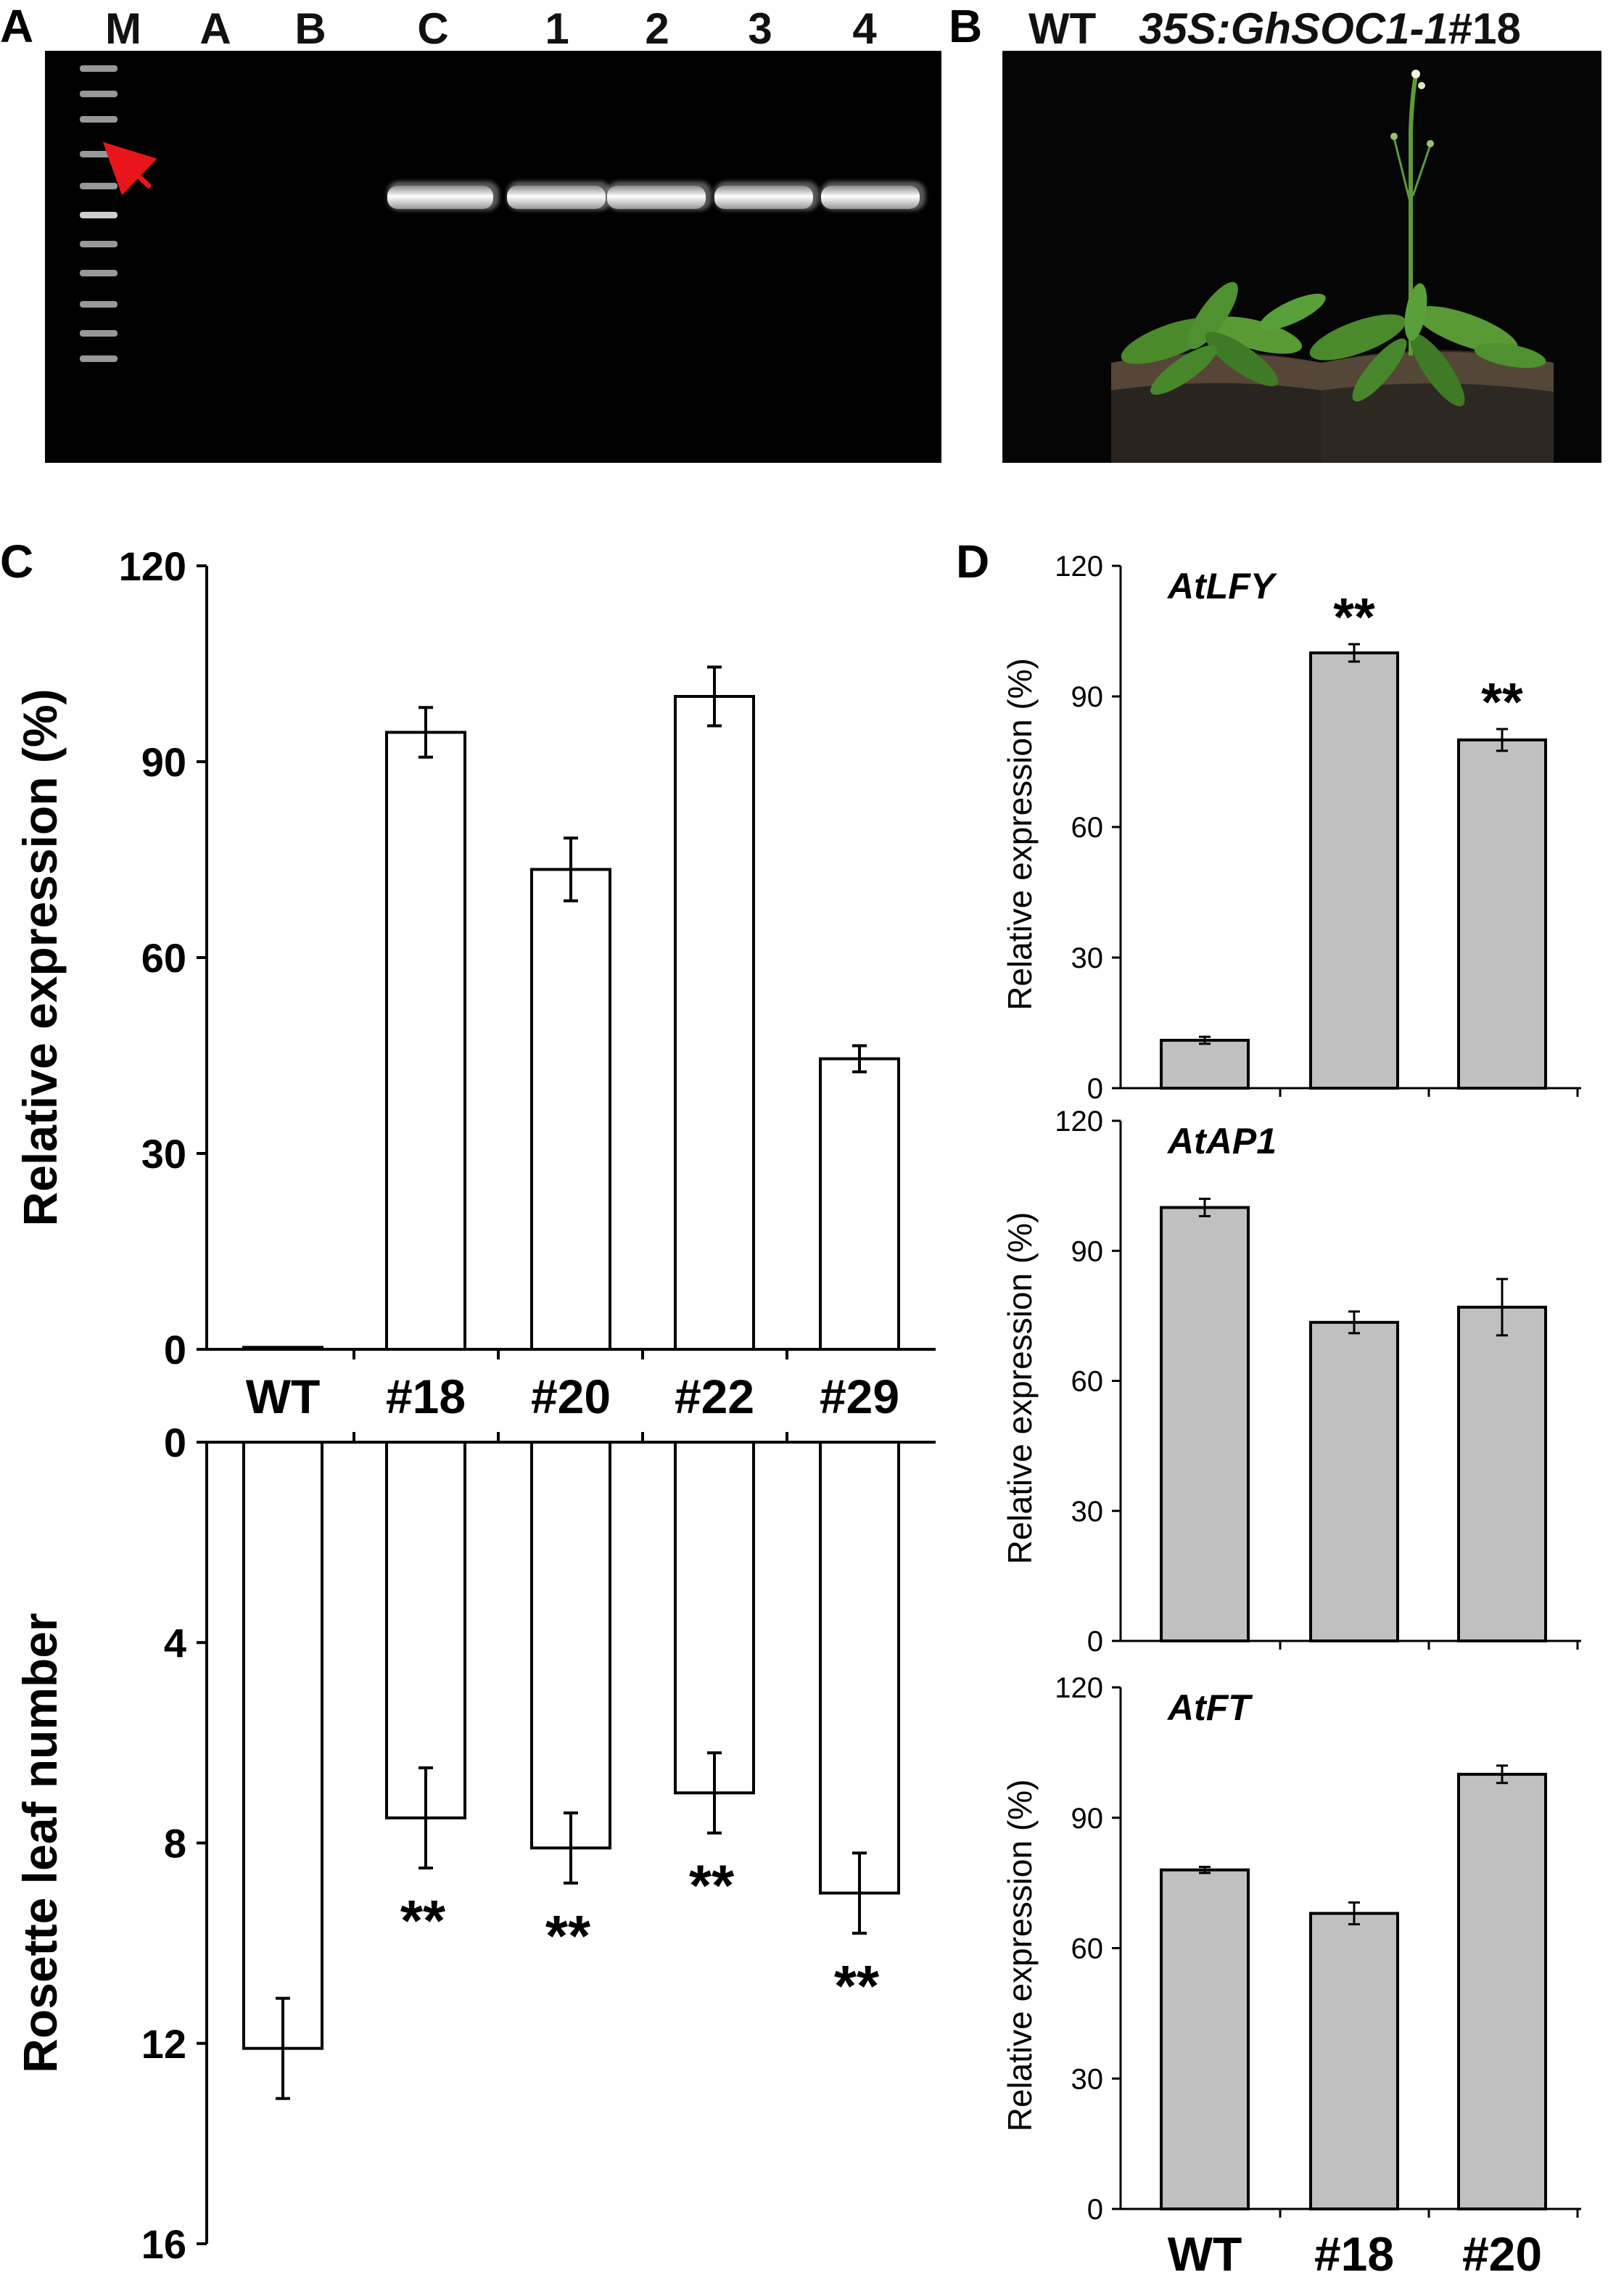 The height and width of the screenshot is (2296, 1608). I want to click on marker-arrow-icon, so click(129, 168).